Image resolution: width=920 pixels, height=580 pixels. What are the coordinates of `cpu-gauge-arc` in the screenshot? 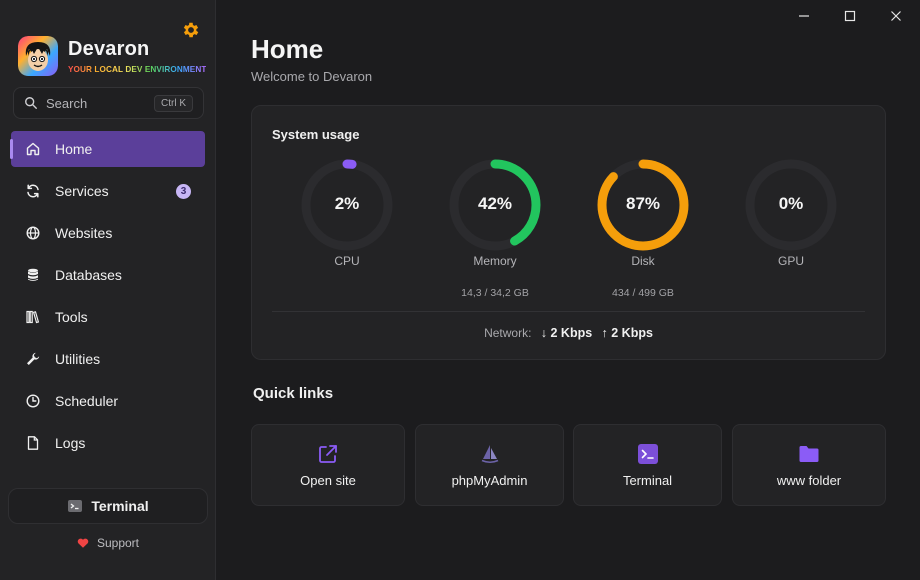 It's located at (347, 205).